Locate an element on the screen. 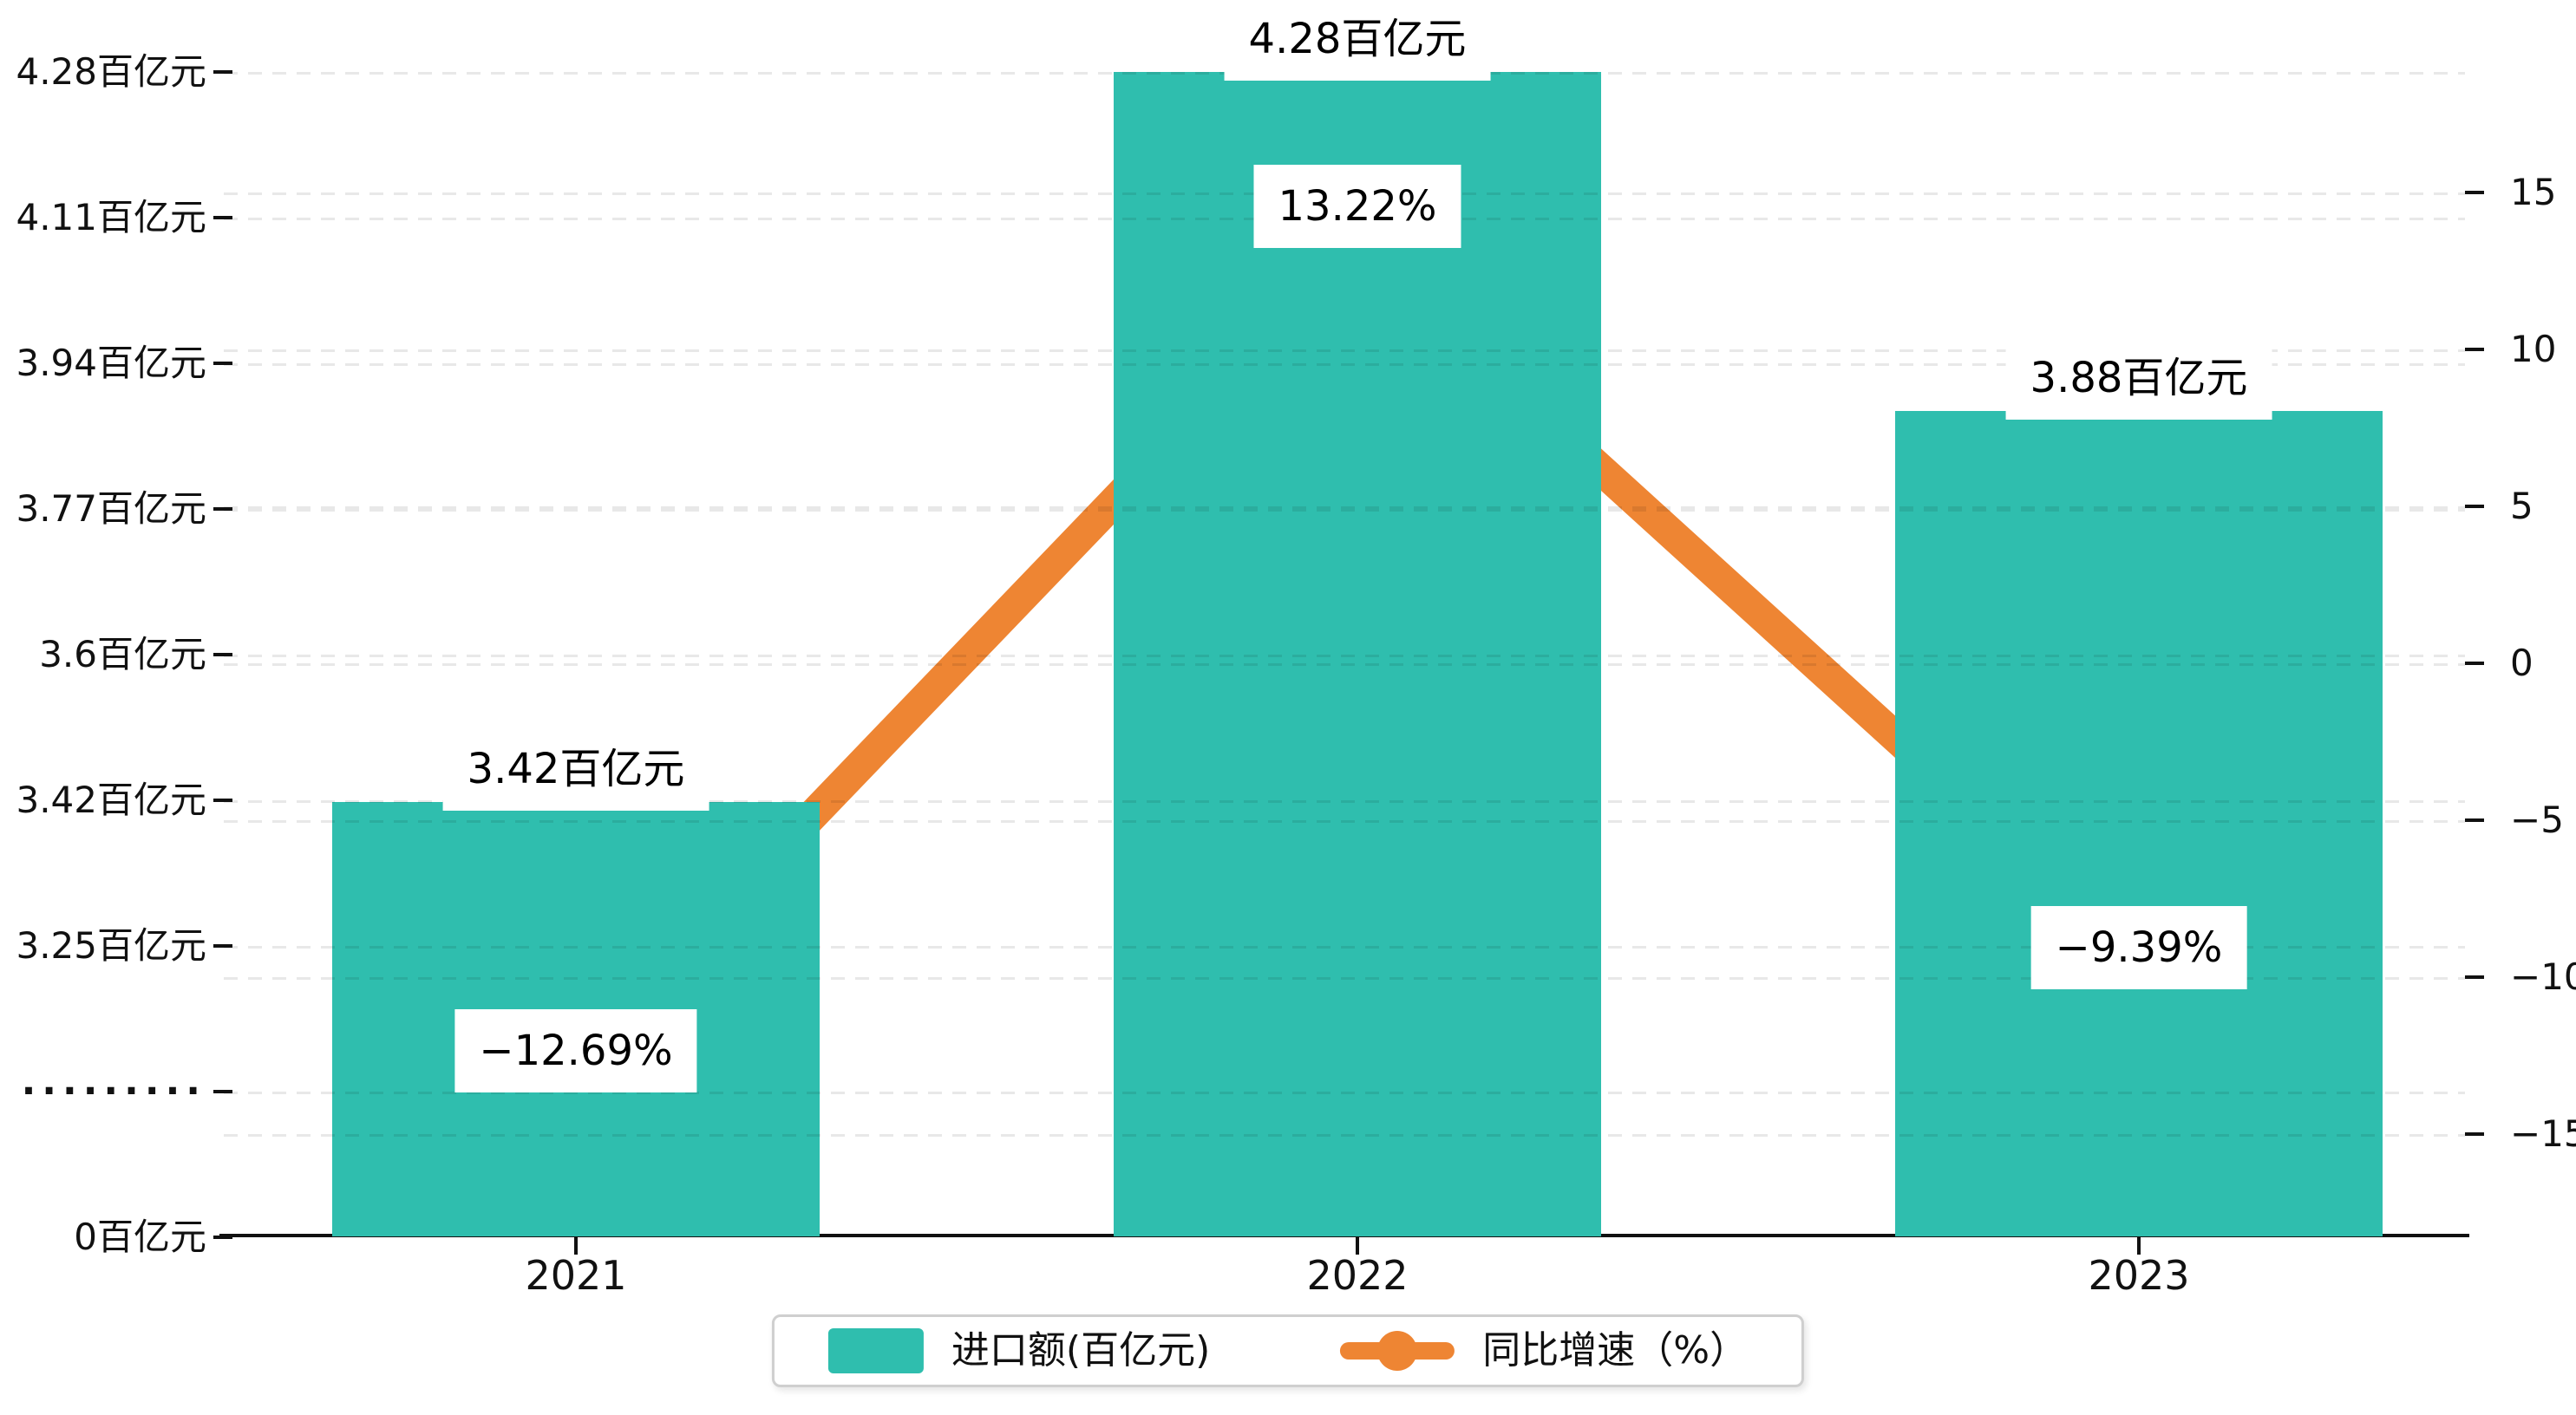  legend-item-import-value: 进口额(百亿元) is located at coordinates (1019, 1350).